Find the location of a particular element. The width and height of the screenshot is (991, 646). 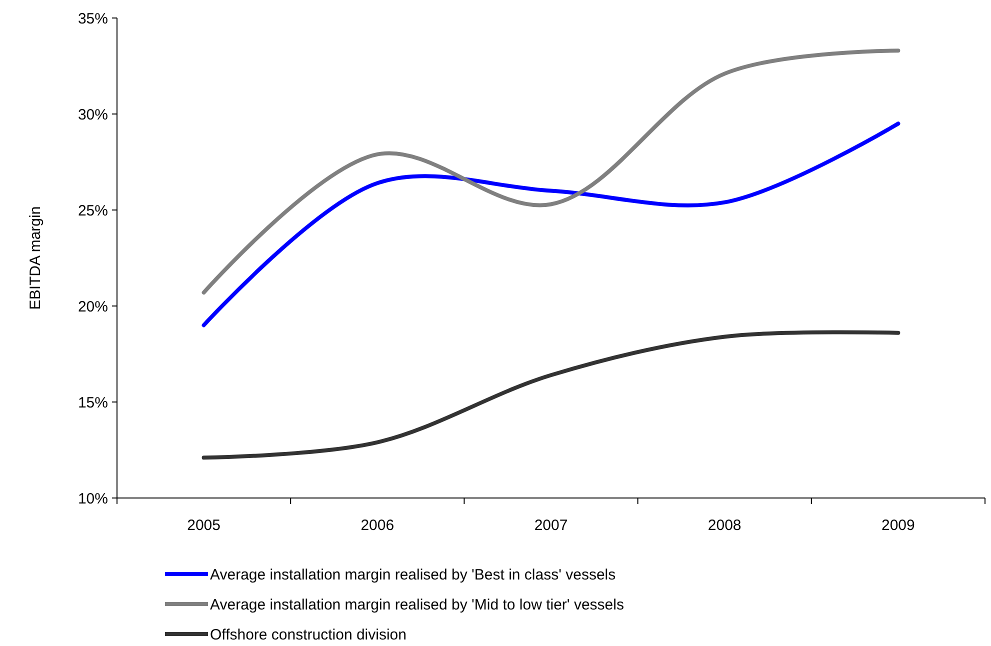

legend-label: Average installation margin realised by 'Best in class' vessels is located at coordinates (413, 575).